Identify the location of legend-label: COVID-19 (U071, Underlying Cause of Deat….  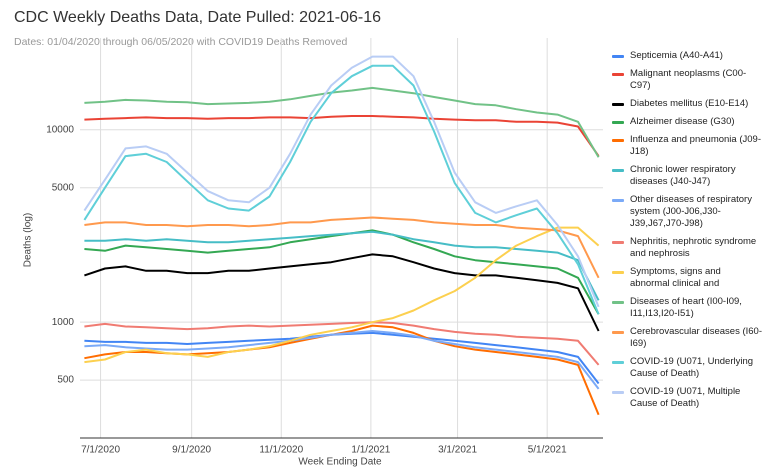
(692, 367).